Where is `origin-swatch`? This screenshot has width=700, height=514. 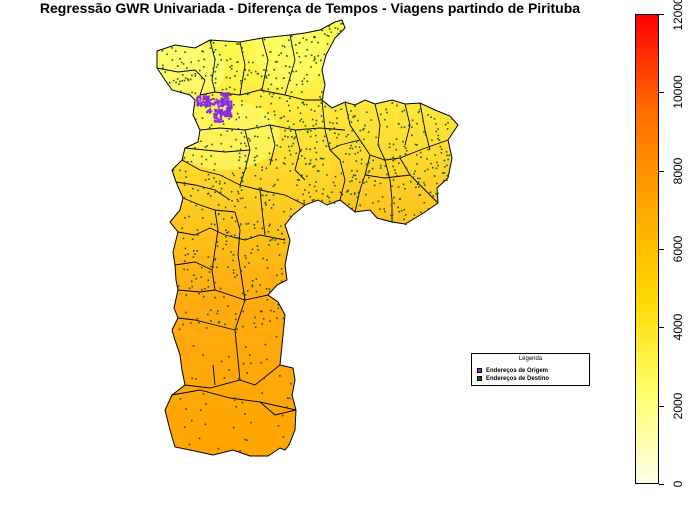 origin-swatch is located at coordinates (479, 370).